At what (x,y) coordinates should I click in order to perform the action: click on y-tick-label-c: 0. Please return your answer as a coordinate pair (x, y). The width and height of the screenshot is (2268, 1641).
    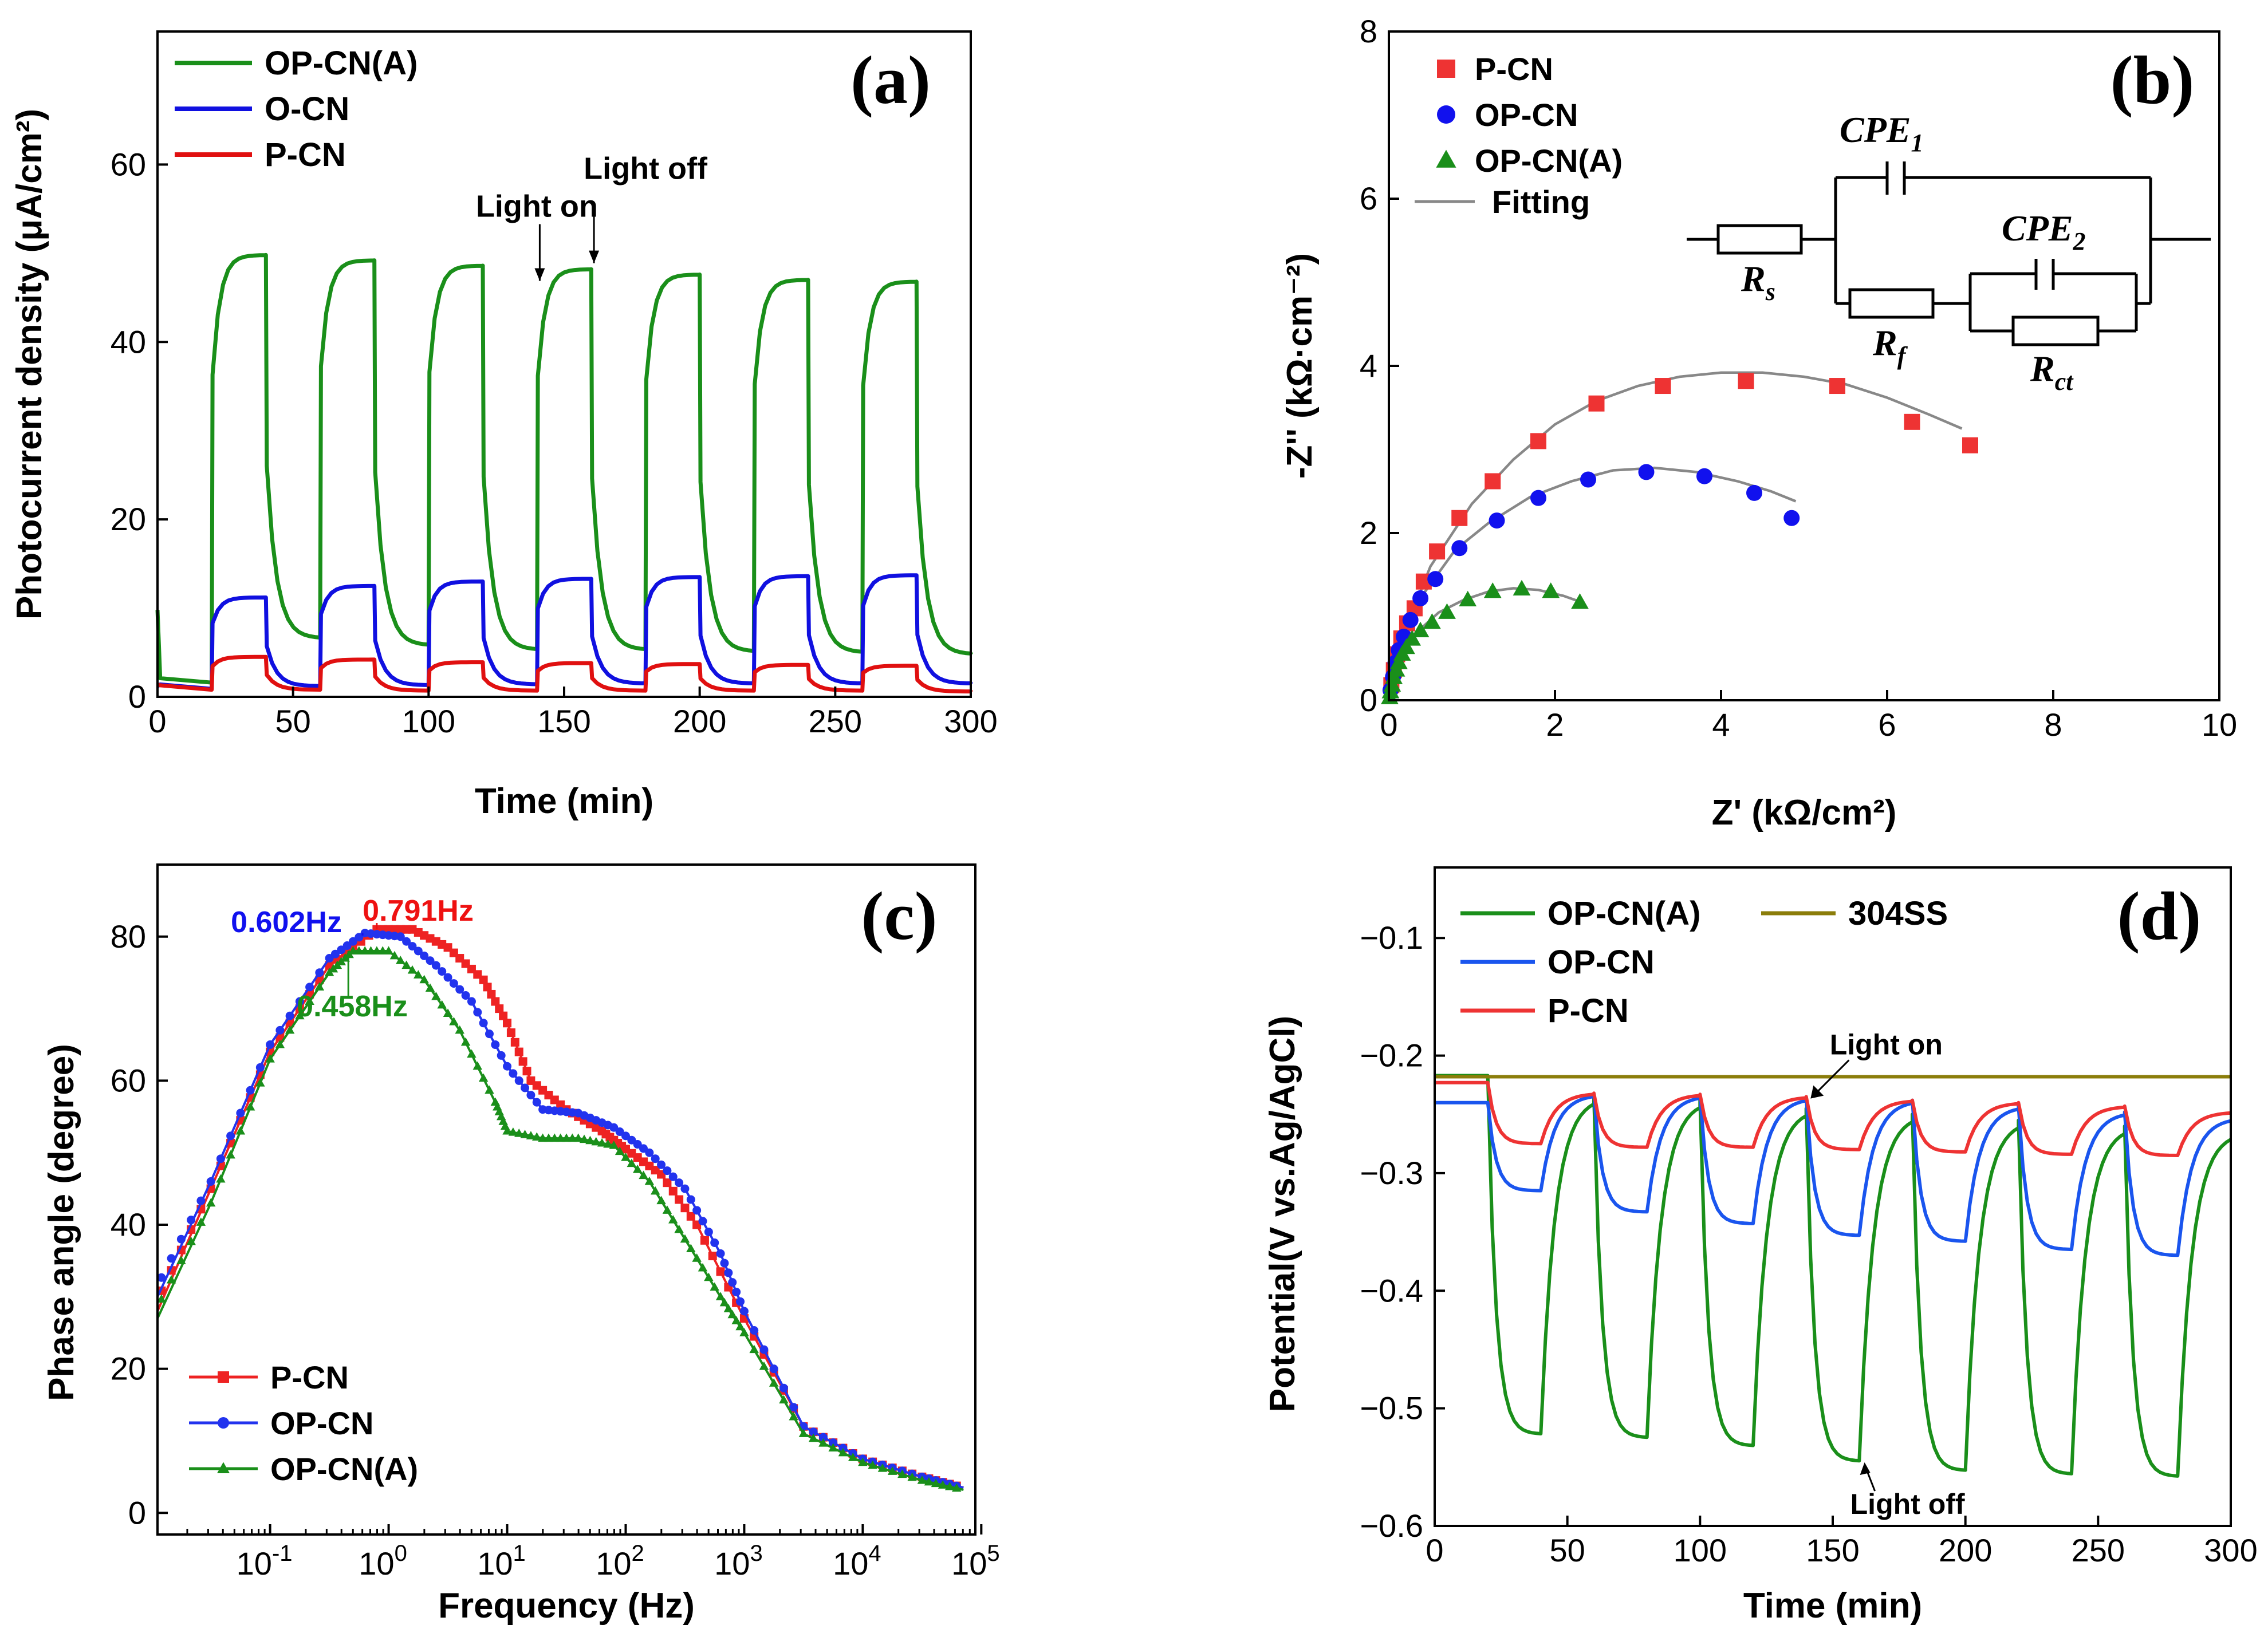
    Looking at the image, I should click on (137, 1512).